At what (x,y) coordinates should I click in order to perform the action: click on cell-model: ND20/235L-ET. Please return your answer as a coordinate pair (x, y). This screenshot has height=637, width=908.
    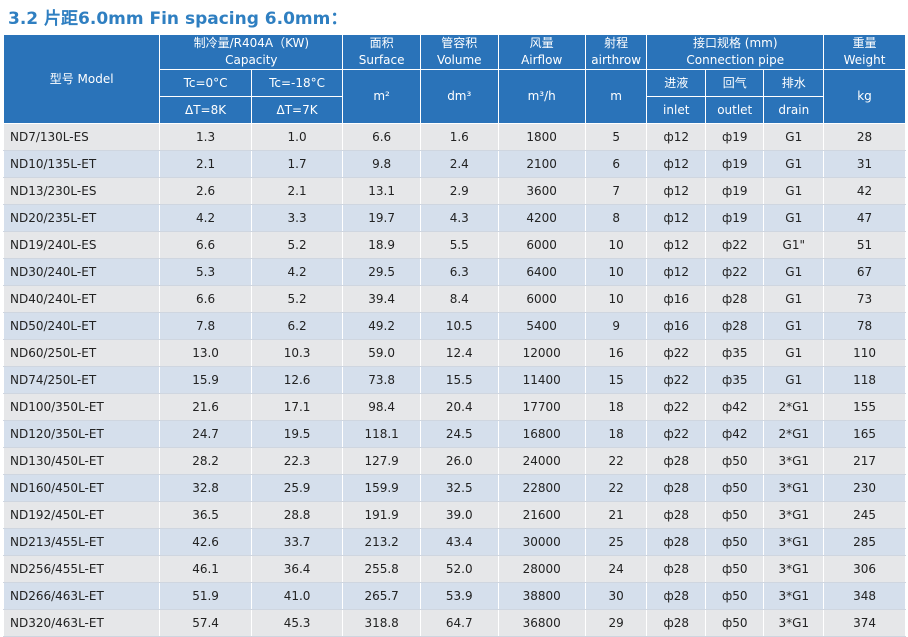
    Looking at the image, I should click on (81, 218).